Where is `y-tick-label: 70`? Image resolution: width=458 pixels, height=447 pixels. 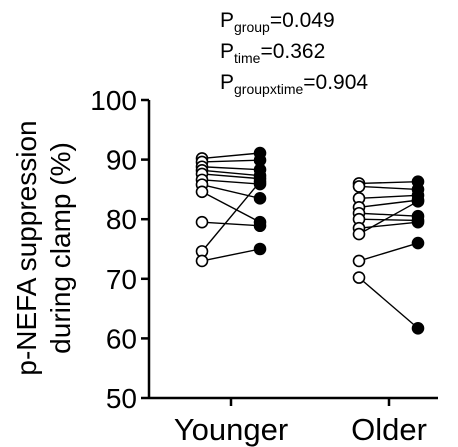 y-tick-label: 70 is located at coordinates (121, 279).